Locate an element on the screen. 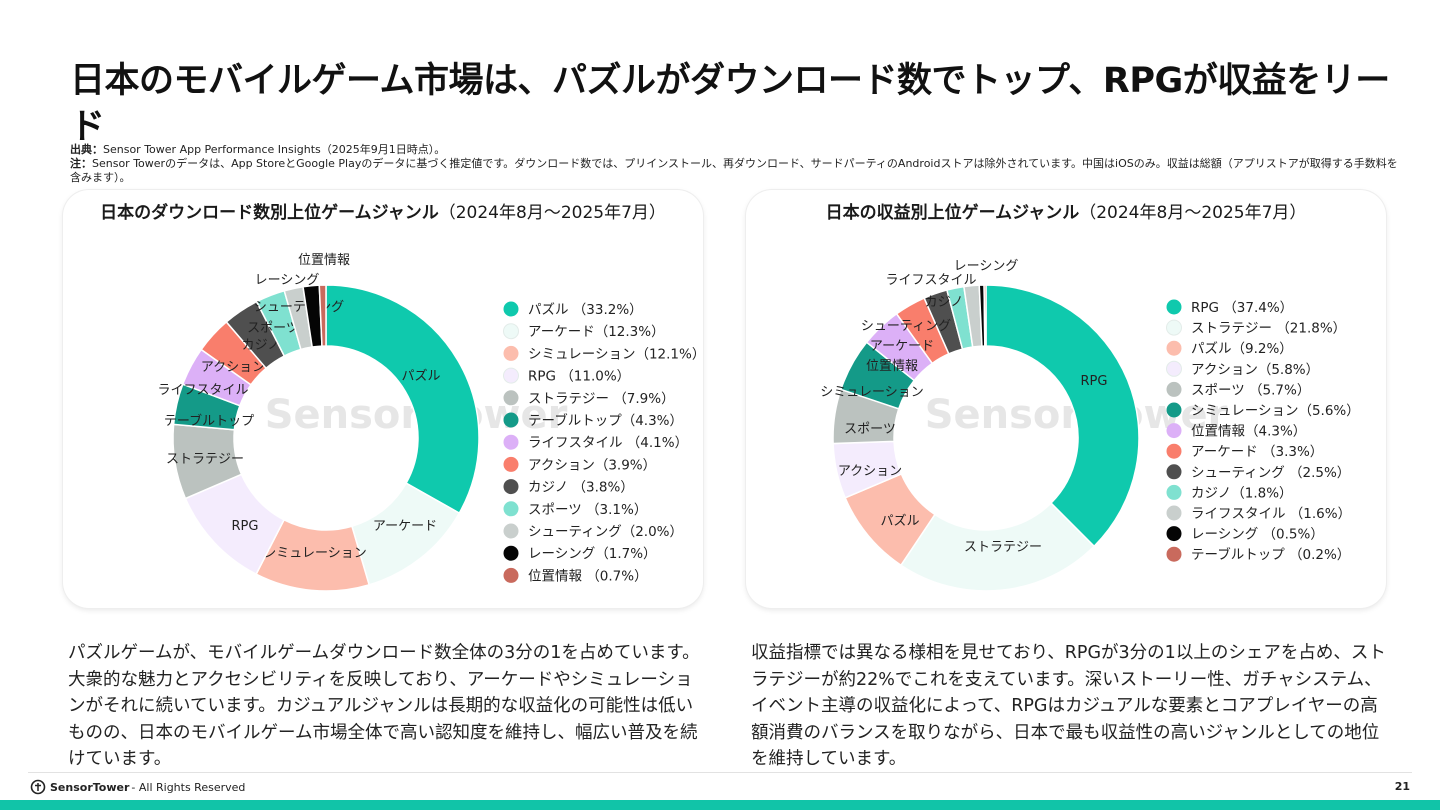 The width and height of the screenshot is (1440, 810). legend-item: ストラテジー （21.8%） is located at coordinates (1268, 329).